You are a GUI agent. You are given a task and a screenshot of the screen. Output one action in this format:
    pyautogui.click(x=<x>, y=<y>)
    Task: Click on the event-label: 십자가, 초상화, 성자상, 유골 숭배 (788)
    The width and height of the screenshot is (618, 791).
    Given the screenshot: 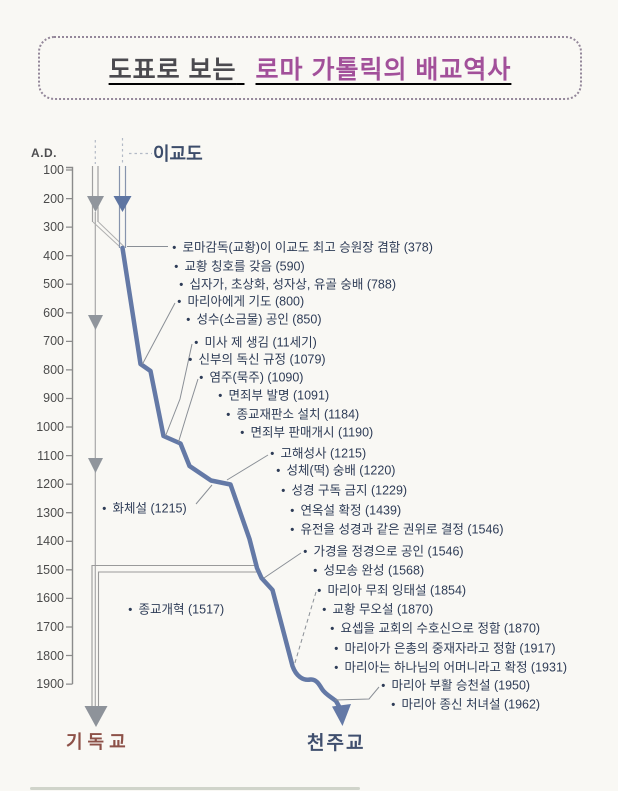 What is the action you would take?
    pyautogui.click(x=287, y=283)
    